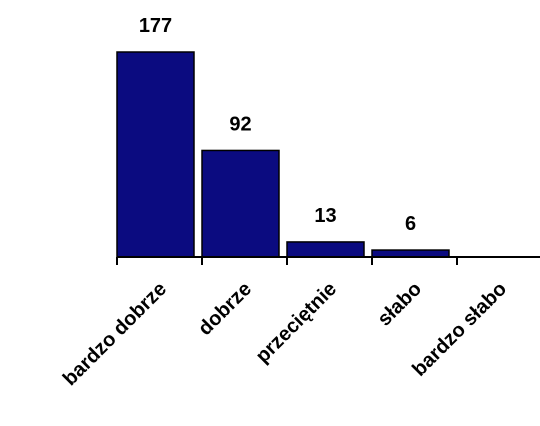 Image resolution: width=540 pixels, height=426 pixels. What do you see at coordinates (410, 253) in the screenshot?
I see `bar-slabo` at bounding box center [410, 253].